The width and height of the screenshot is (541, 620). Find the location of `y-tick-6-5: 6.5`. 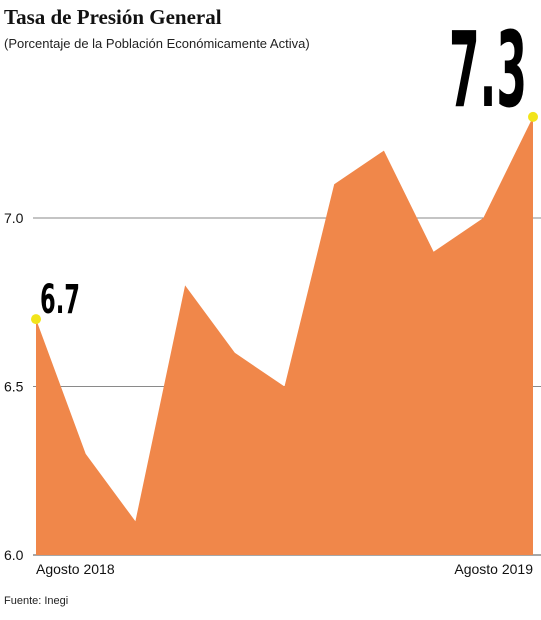

y-tick-6-5: 6.5 is located at coordinates (14, 387).